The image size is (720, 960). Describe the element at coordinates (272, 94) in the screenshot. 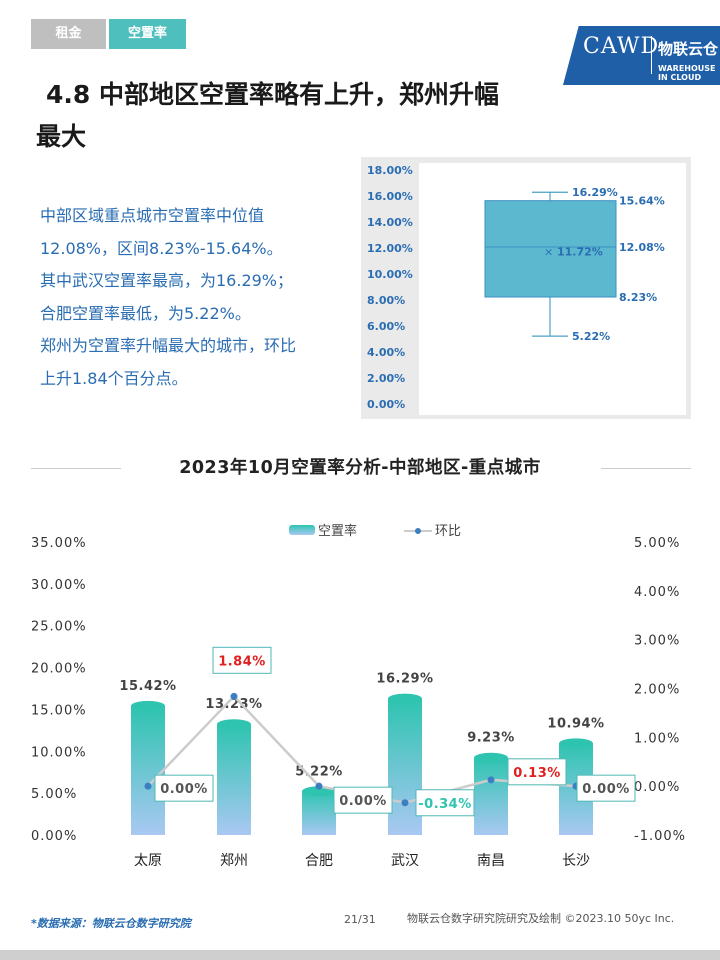

I see `title-line-1: 4.8 中部地区空置率略有上升，郑州升幅` at that location.